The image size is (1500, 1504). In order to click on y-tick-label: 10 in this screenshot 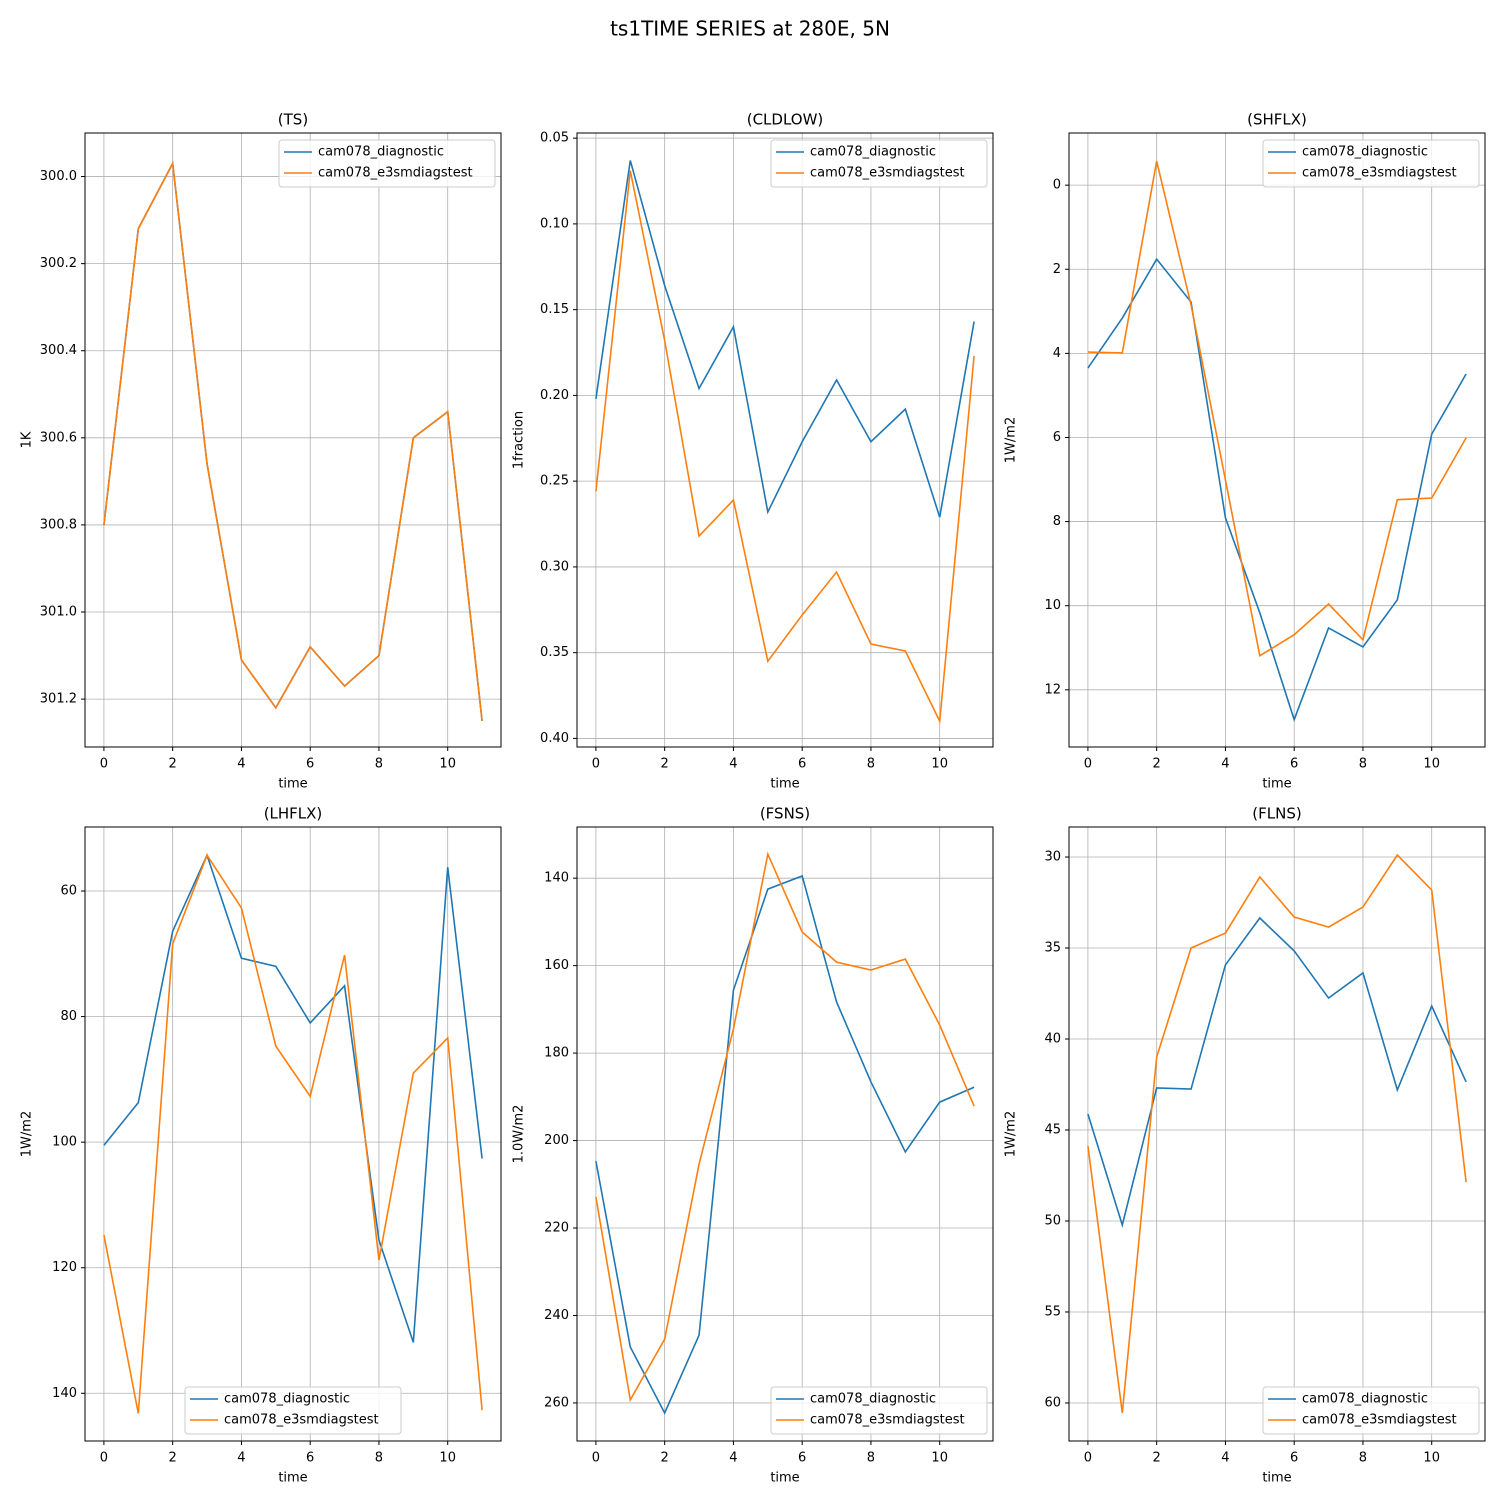, I will do `click(1052, 605)`.